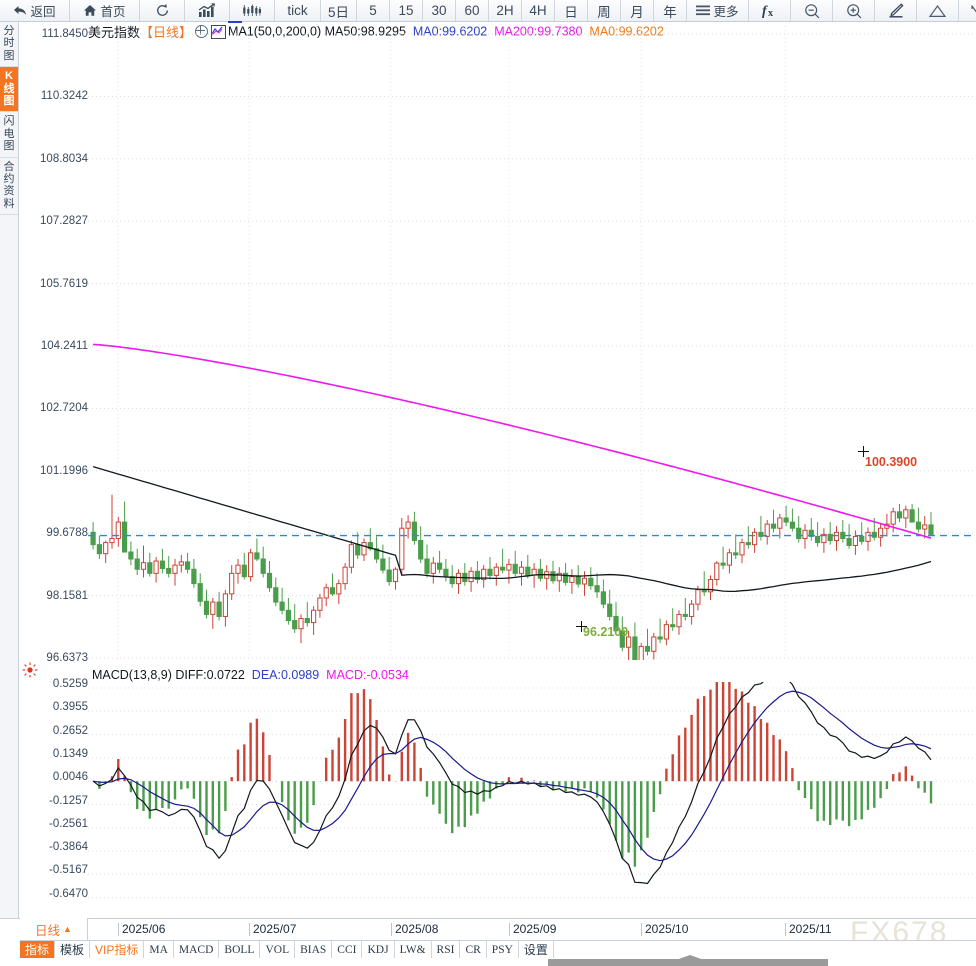 Image resolution: width=976 pixels, height=966 pixels. I want to click on candle-chart-button, so click(252, 10).